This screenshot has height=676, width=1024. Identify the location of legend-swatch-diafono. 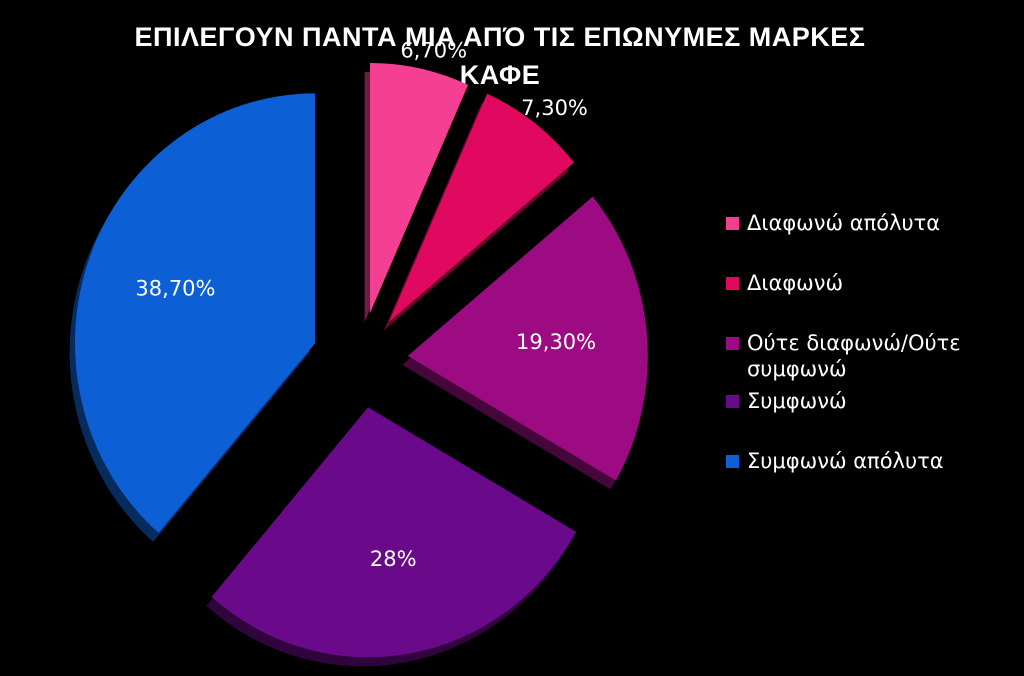
(732, 283).